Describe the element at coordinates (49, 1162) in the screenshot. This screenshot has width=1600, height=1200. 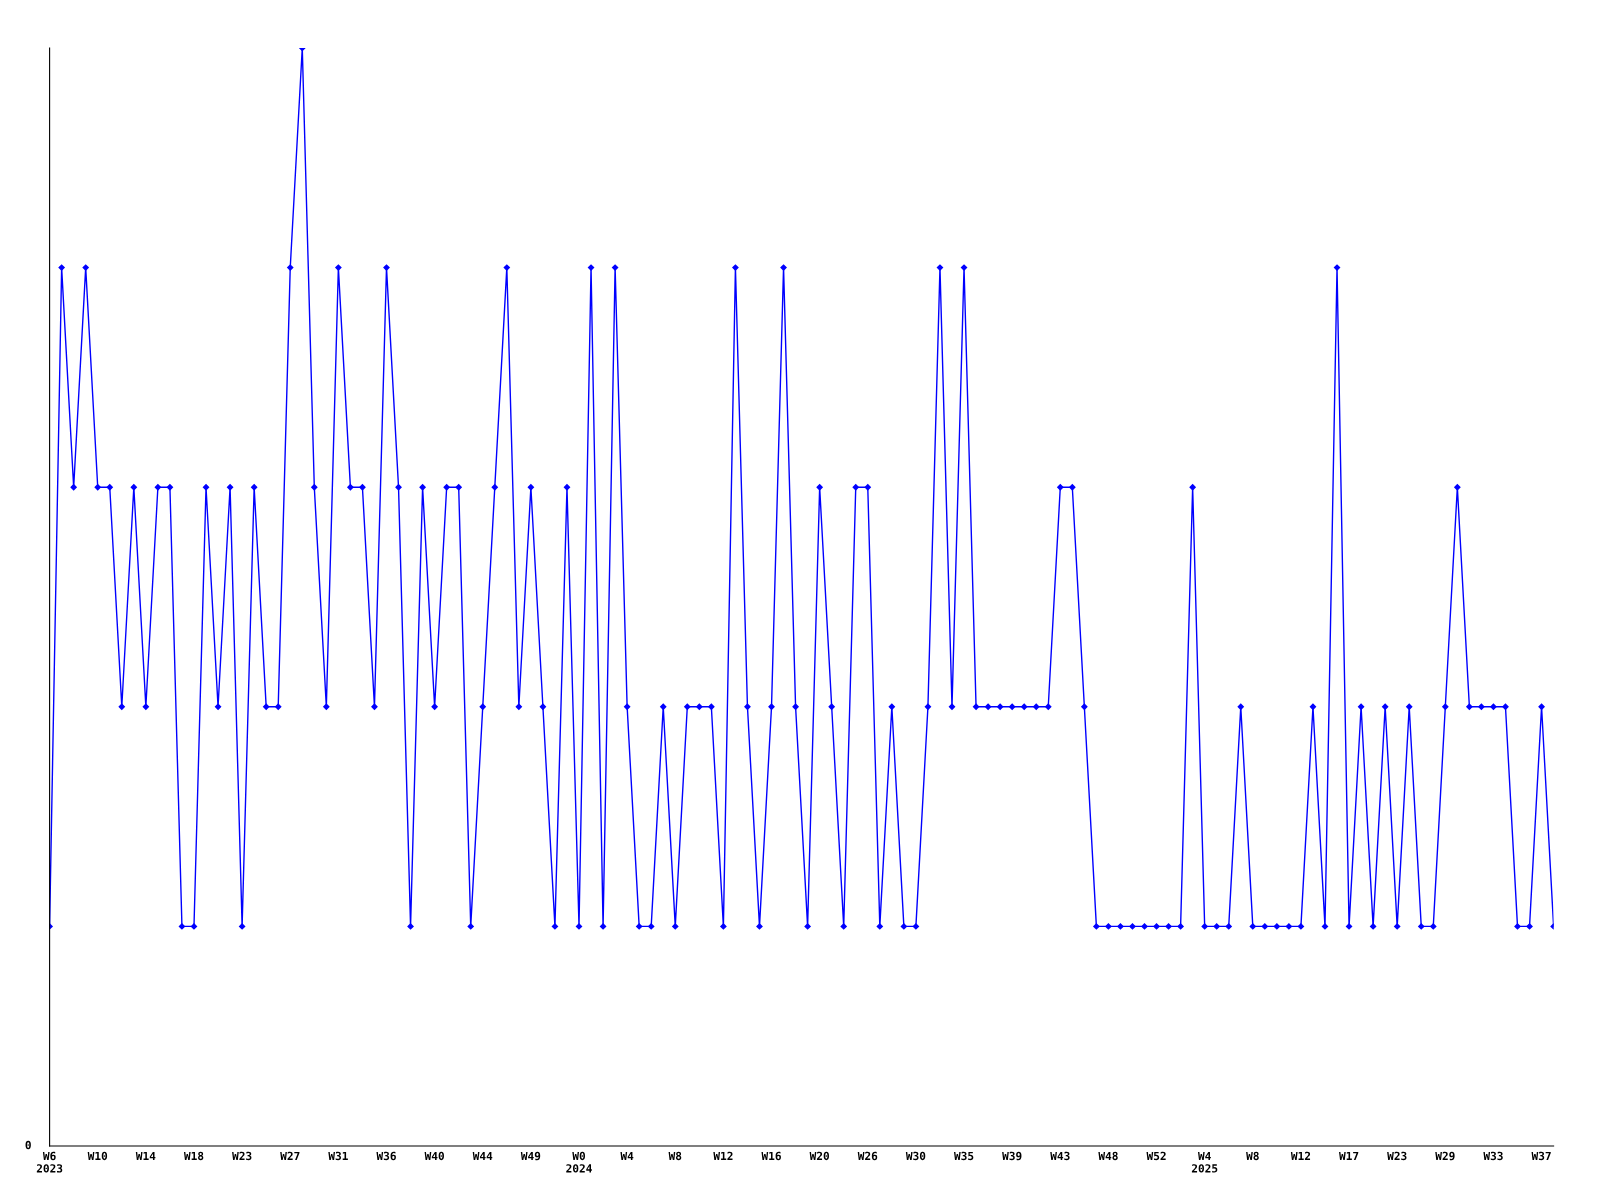
I see `x-tick-label: W6 2023` at that location.